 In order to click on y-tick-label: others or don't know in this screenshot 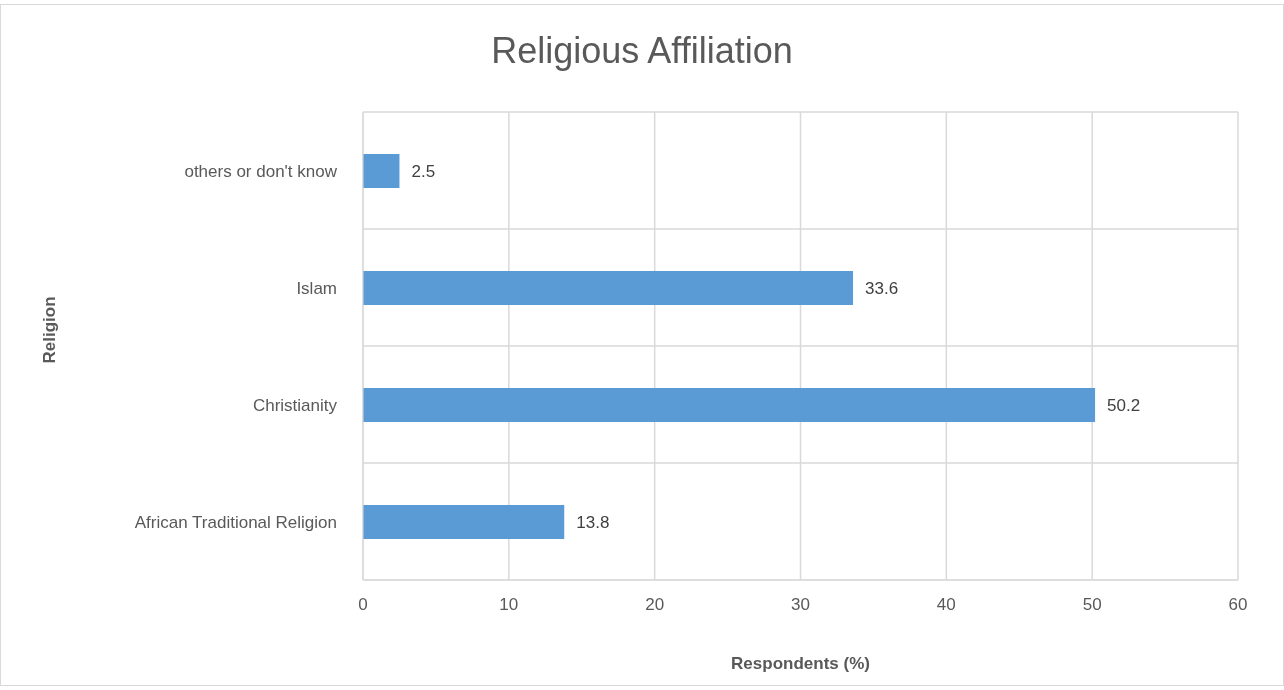, I will do `click(261, 171)`.